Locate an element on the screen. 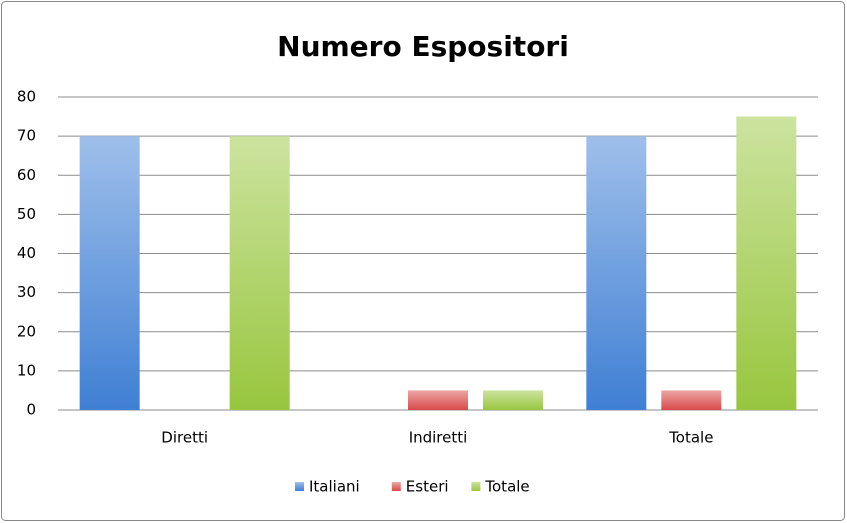 This screenshot has height=523, width=847. y-tick-label: 60 is located at coordinates (26, 175).